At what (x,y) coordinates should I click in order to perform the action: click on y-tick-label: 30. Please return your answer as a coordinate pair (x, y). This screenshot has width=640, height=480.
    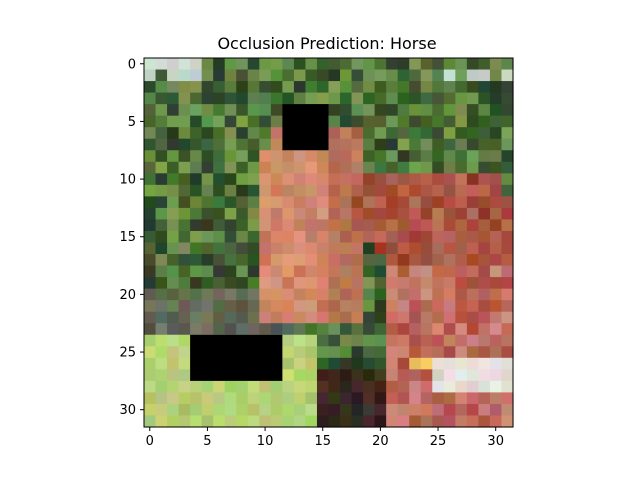
    Looking at the image, I should click on (127, 410).